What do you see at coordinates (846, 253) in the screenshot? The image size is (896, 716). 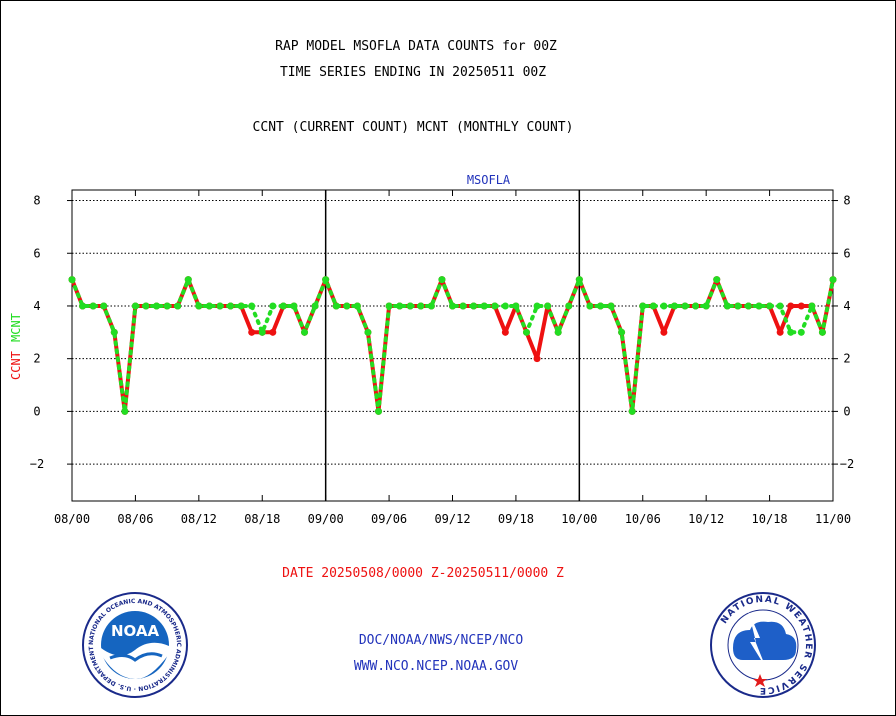 I see `y-tick-label-right: 6` at bounding box center [846, 253].